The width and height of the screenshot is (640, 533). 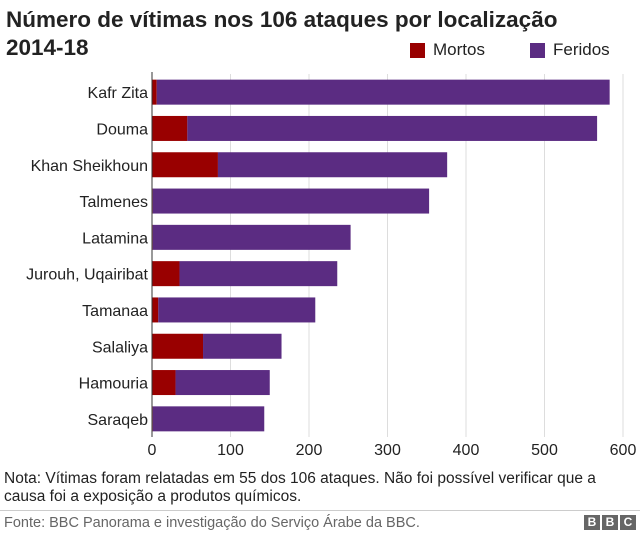 What do you see at coordinates (537, 50) in the screenshot?
I see `legend-swatch-feridos` at bounding box center [537, 50].